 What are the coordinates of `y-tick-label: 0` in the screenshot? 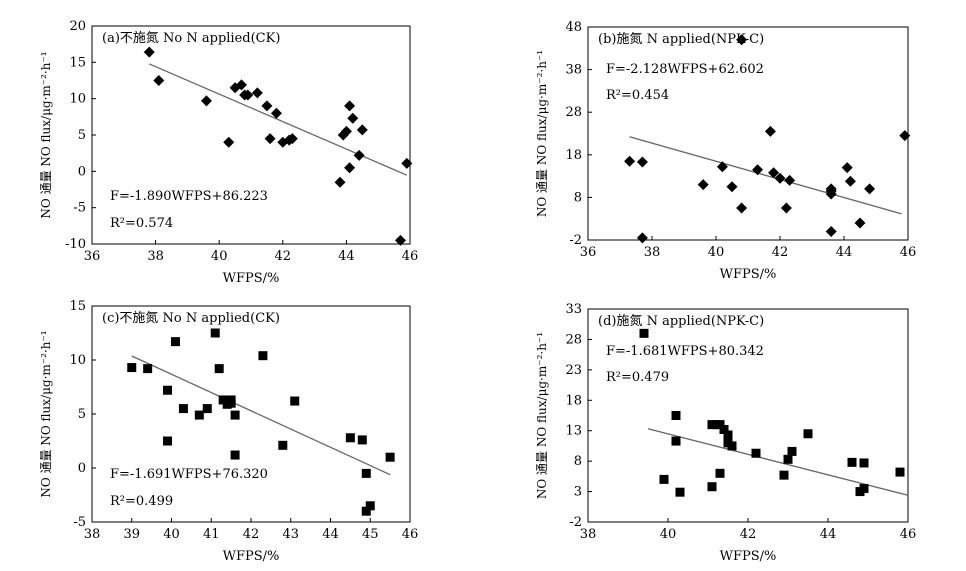 It's located at (82, 171).